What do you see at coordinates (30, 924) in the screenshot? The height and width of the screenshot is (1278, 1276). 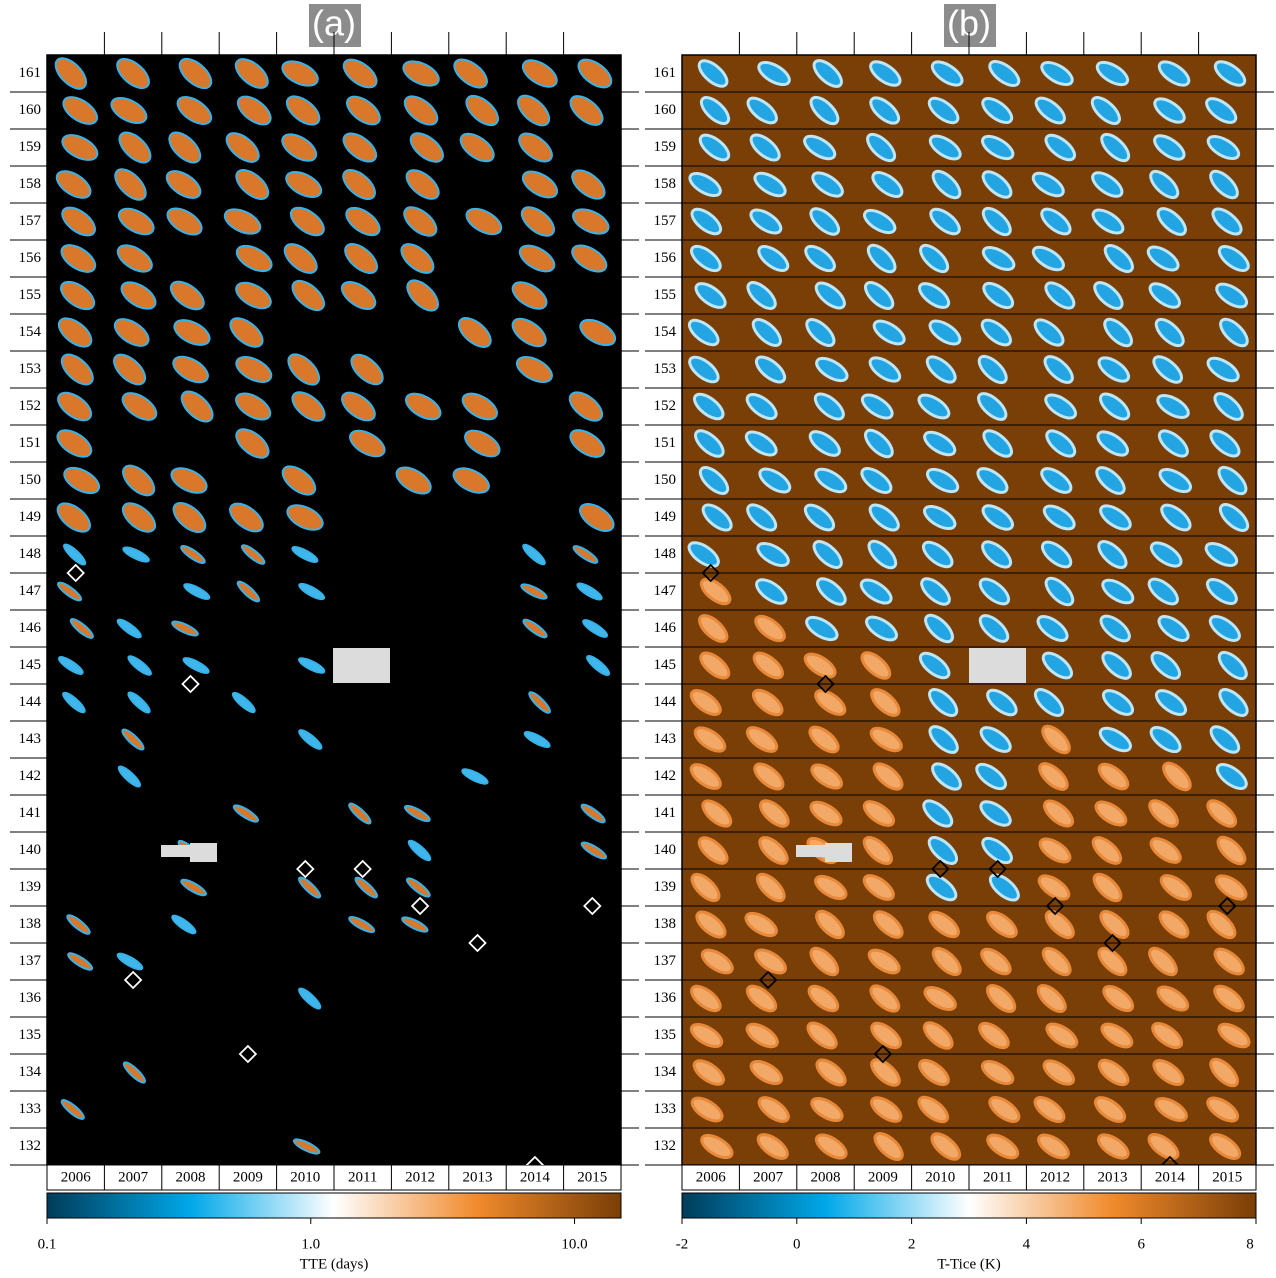 I see `y-tick-label: 138` at bounding box center [30, 924].